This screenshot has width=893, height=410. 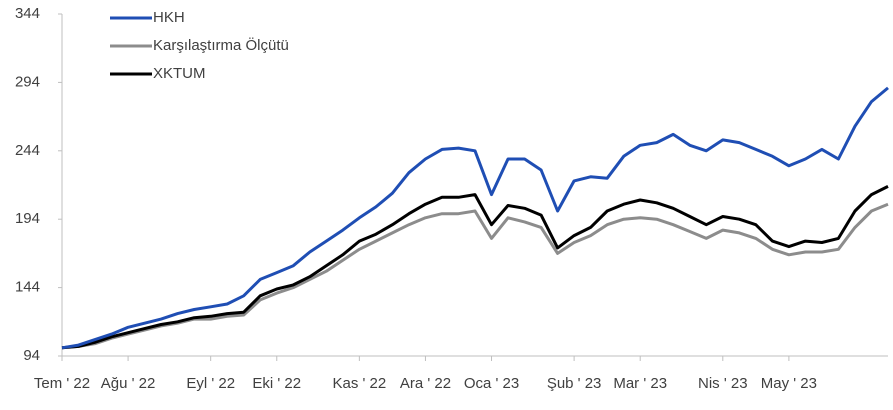 What do you see at coordinates (27, 81) in the screenshot?
I see `y-tick-label: 294` at bounding box center [27, 81].